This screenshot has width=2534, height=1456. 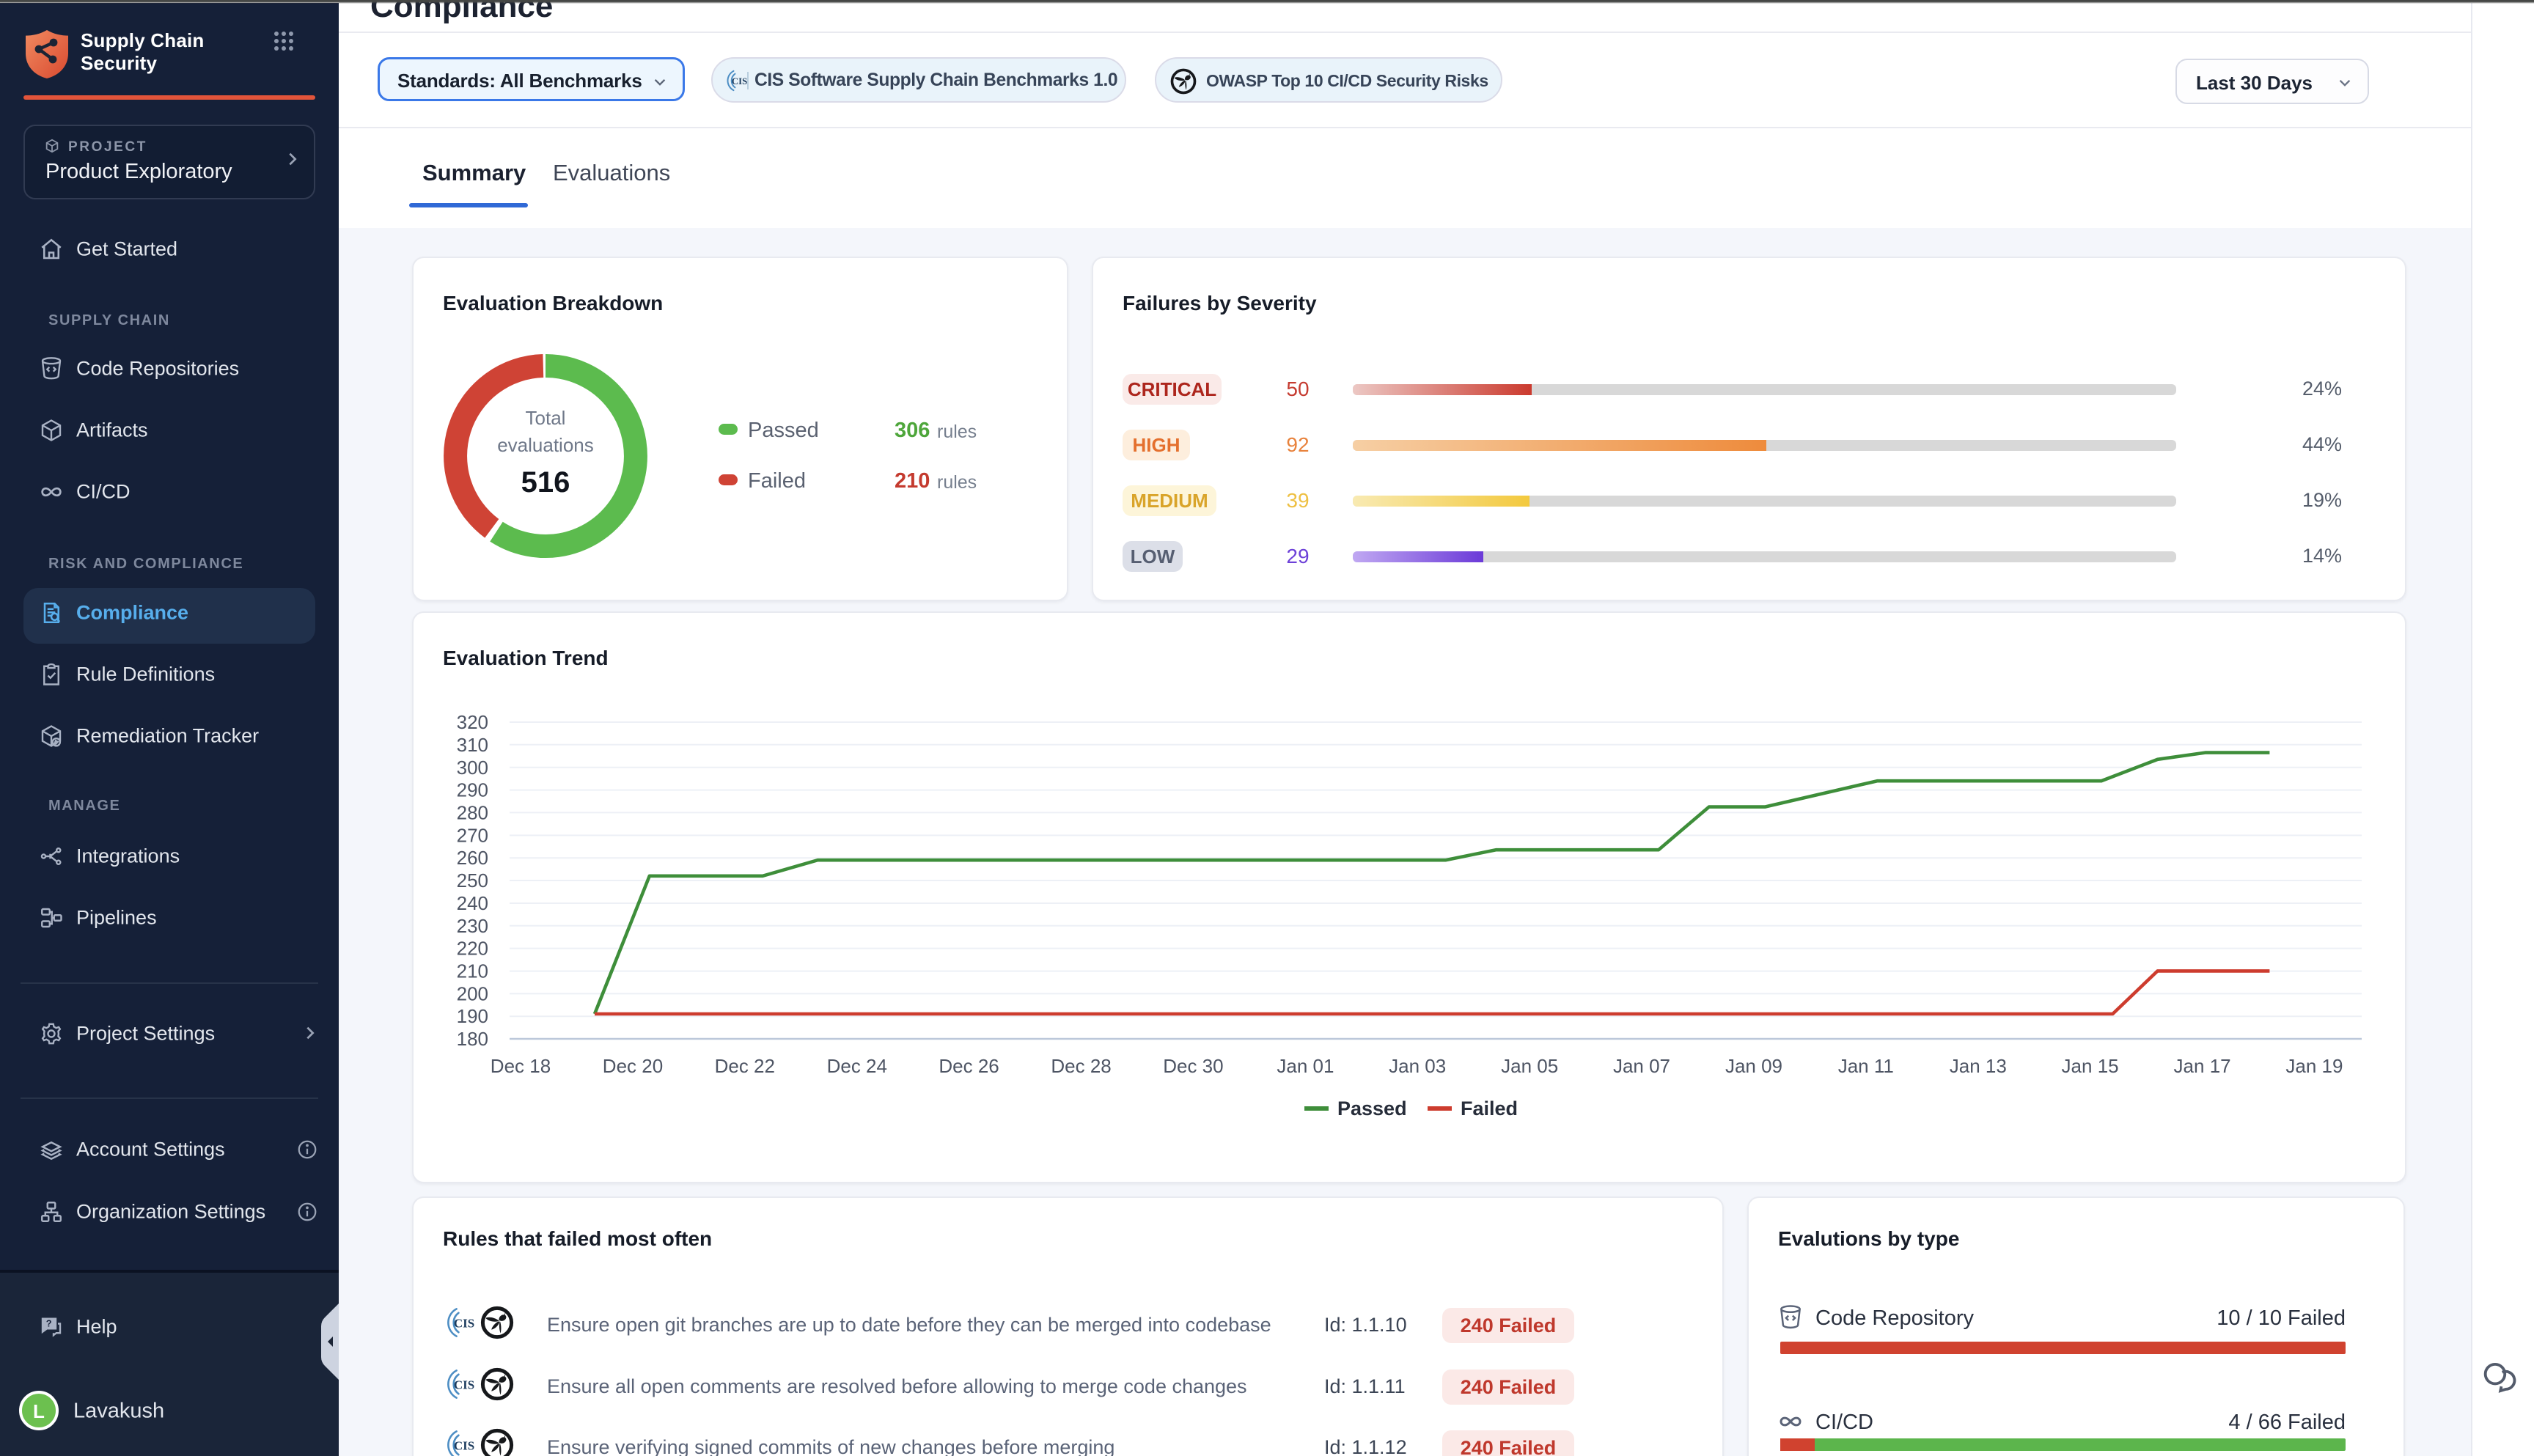 I want to click on svg-text: 220, so click(x=472, y=949).